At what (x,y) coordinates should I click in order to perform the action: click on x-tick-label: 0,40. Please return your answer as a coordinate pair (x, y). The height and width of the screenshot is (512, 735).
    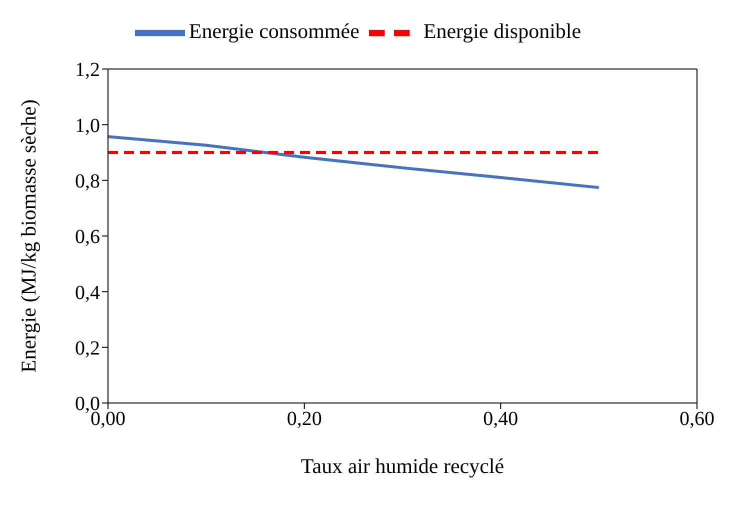
    Looking at the image, I should click on (500, 419).